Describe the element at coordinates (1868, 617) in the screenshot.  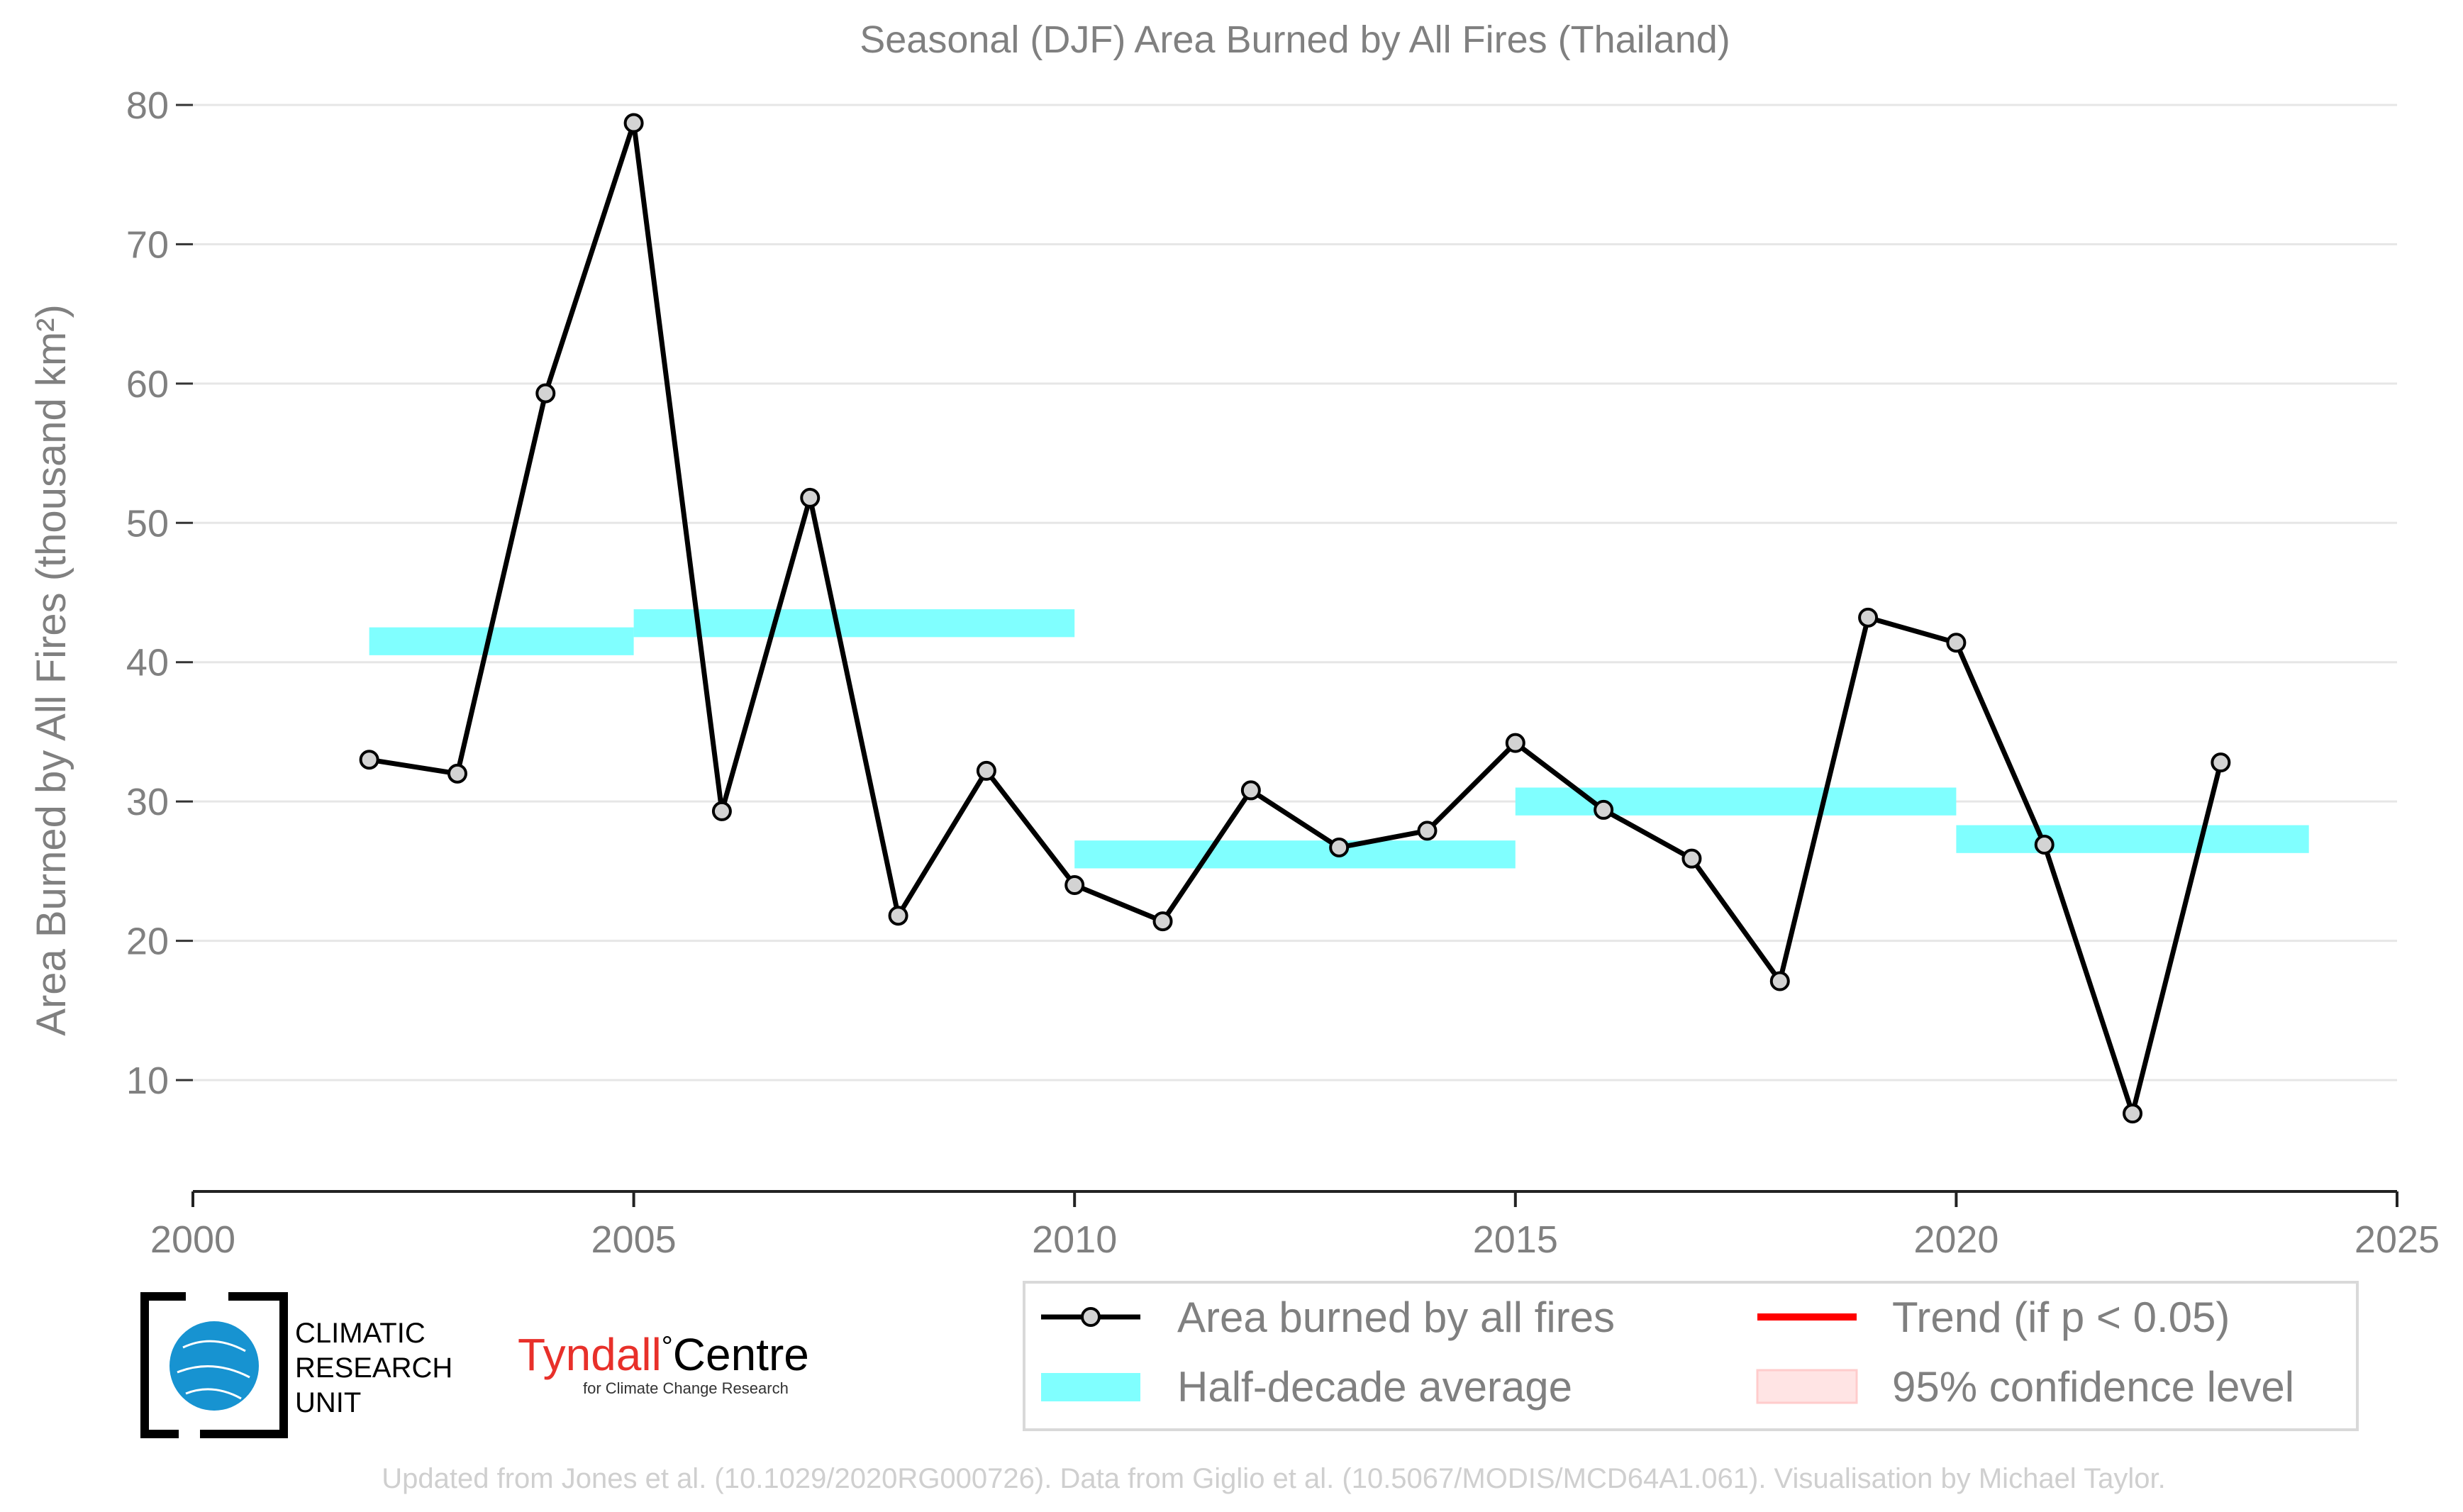
I see `data-point-2019` at that location.